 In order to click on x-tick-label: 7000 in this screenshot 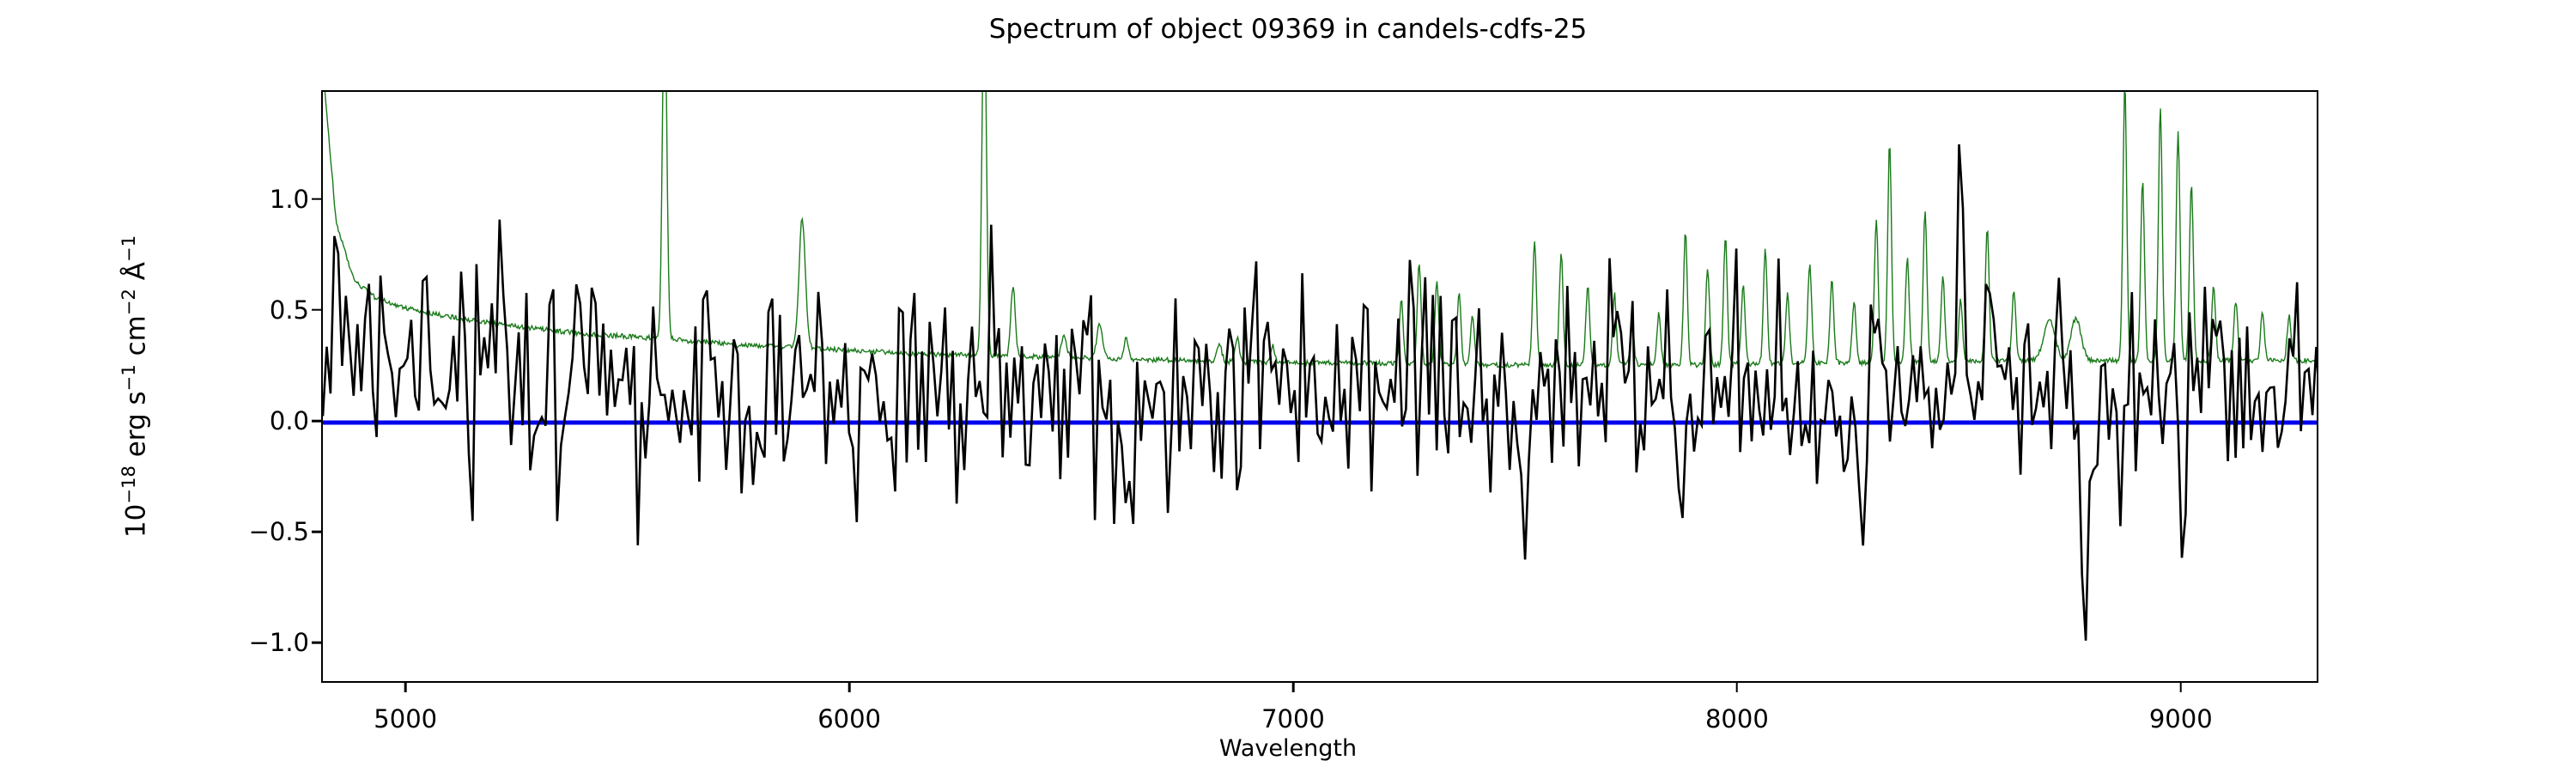, I will do `click(1293, 718)`.